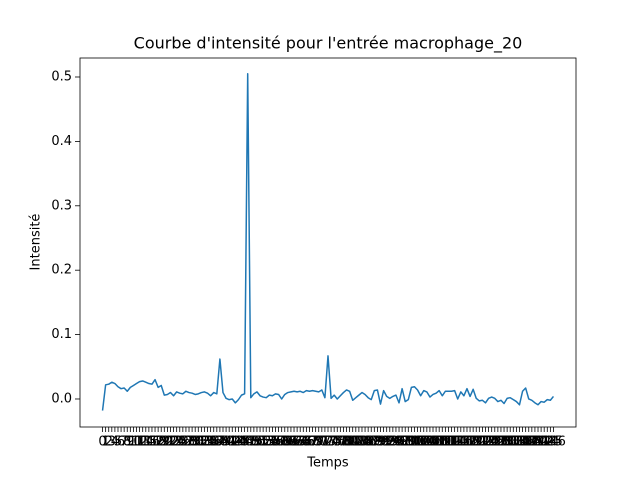  I want to click on x-tick-label: 97, so click(402, 442).